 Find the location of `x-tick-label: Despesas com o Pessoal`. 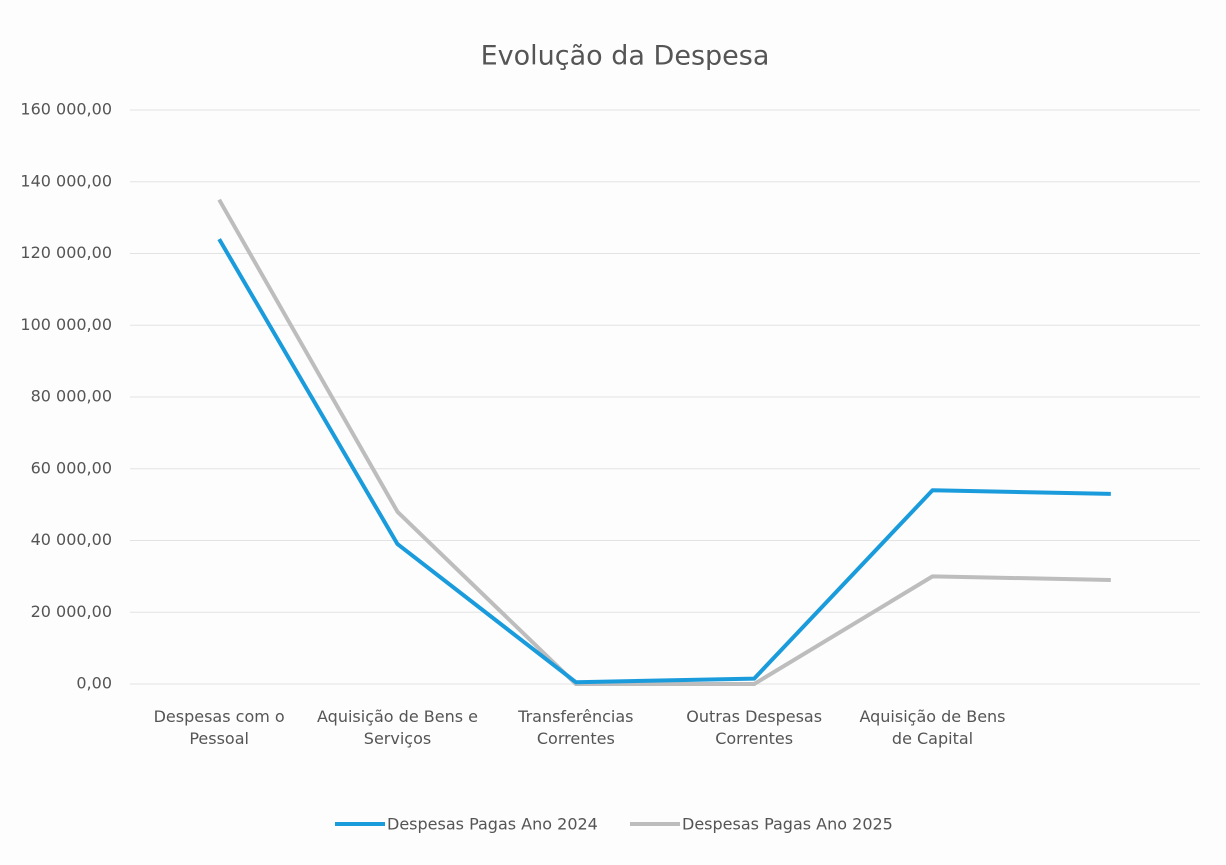

x-tick-label: Despesas com o Pessoal is located at coordinates (219, 727).